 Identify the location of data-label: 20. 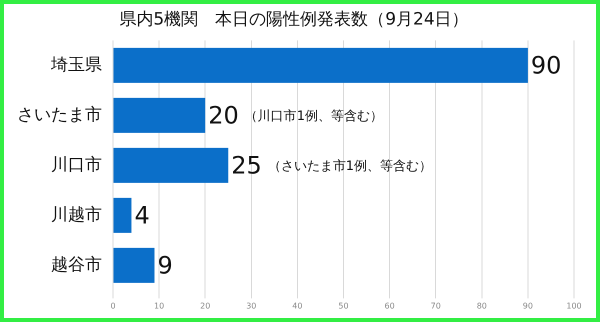
(223, 116).